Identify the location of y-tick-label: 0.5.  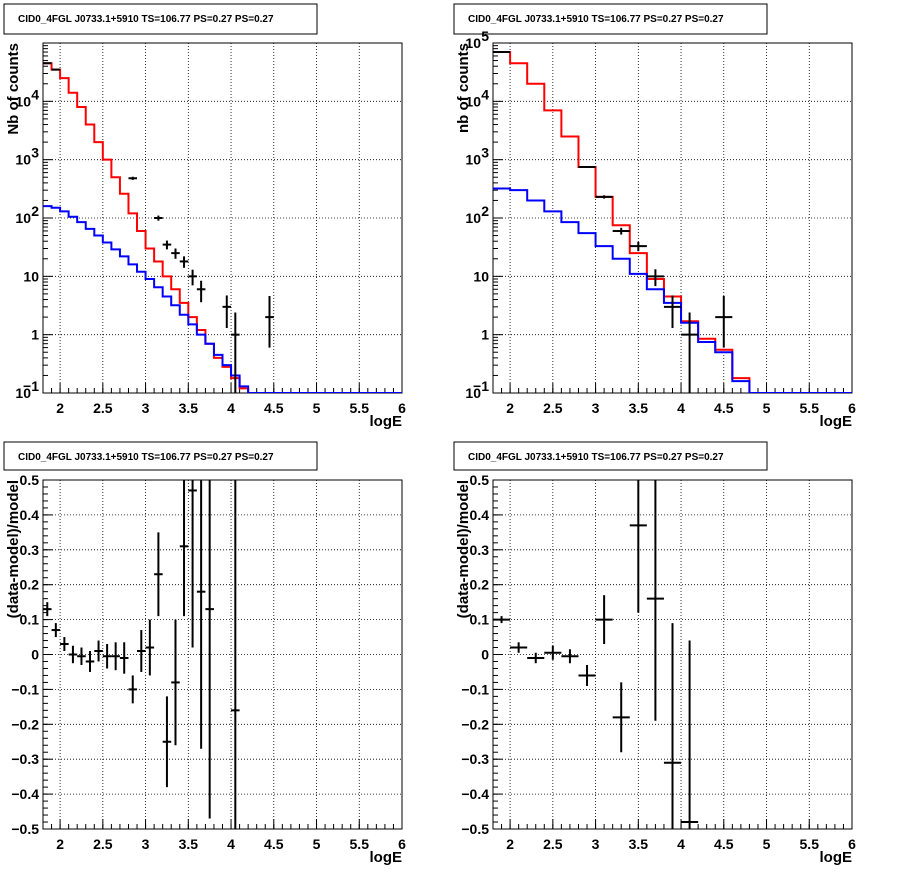
(480, 480).